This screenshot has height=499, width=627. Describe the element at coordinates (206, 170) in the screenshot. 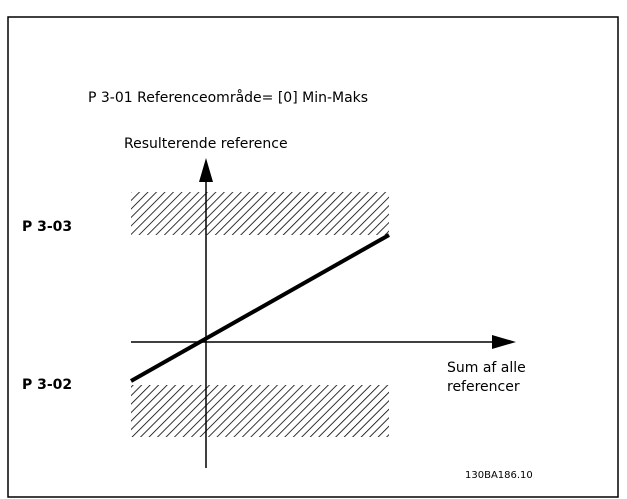

I see `y-arrow` at that location.